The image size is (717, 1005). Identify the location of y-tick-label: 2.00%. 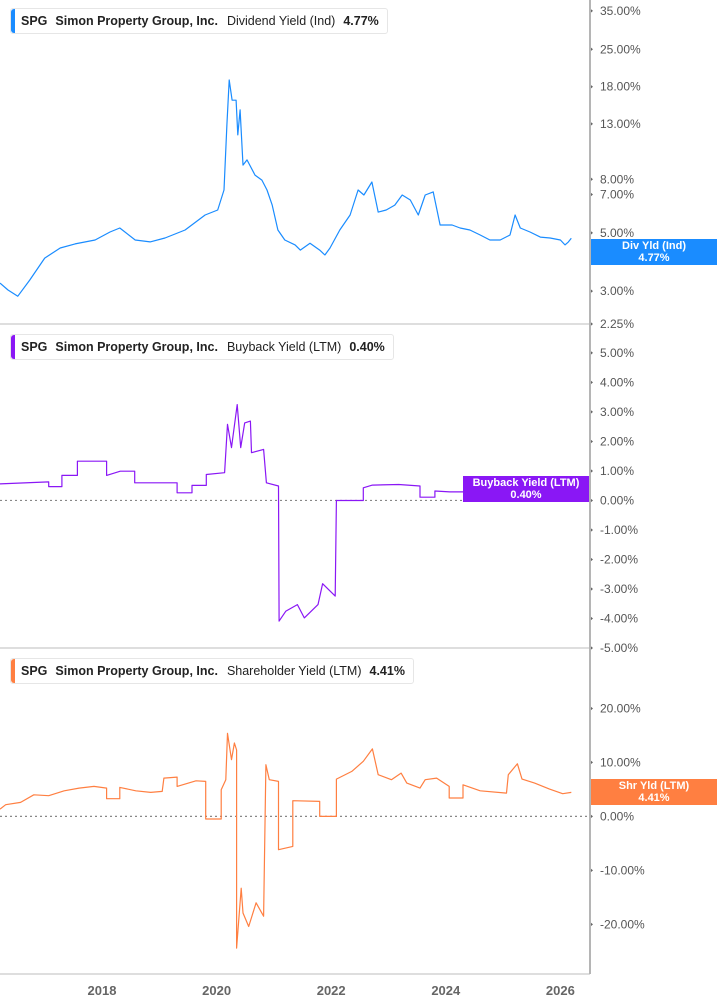
(617, 441).